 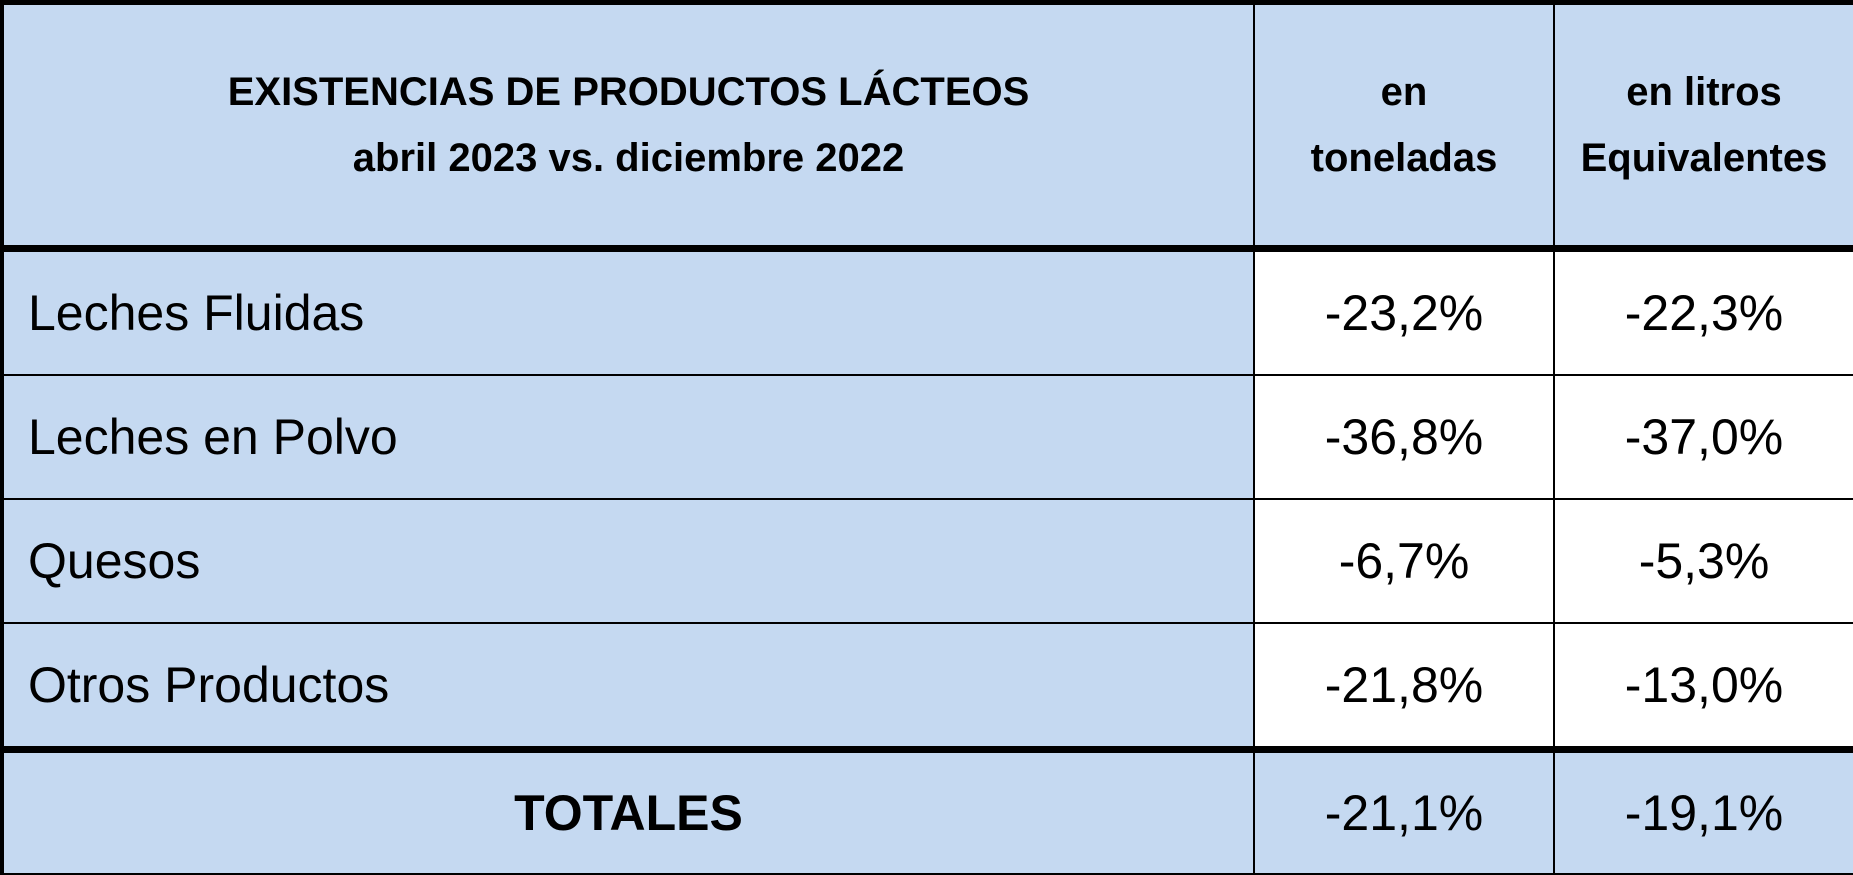 What do you see at coordinates (1703, 686) in the screenshot?
I see `cell: -13,0%` at bounding box center [1703, 686].